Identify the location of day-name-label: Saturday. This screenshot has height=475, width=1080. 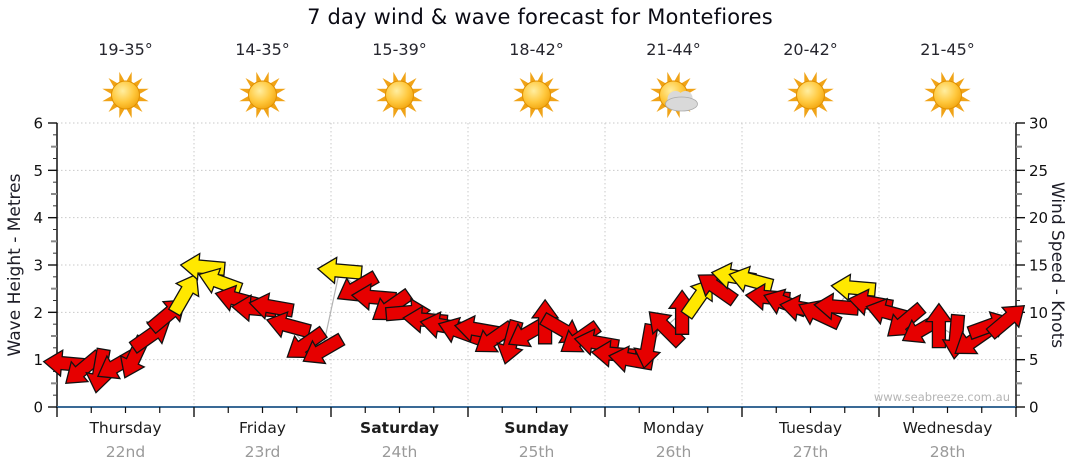
(399, 428).